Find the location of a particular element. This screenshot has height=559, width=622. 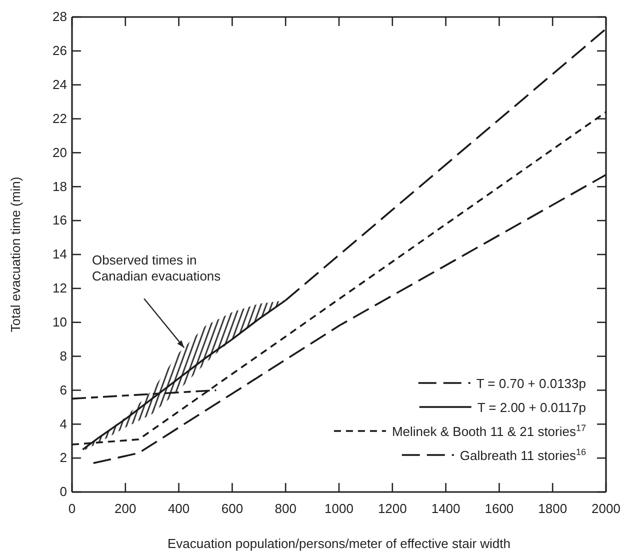

y-tick-label: 10 is located at coordinates (59, 322).